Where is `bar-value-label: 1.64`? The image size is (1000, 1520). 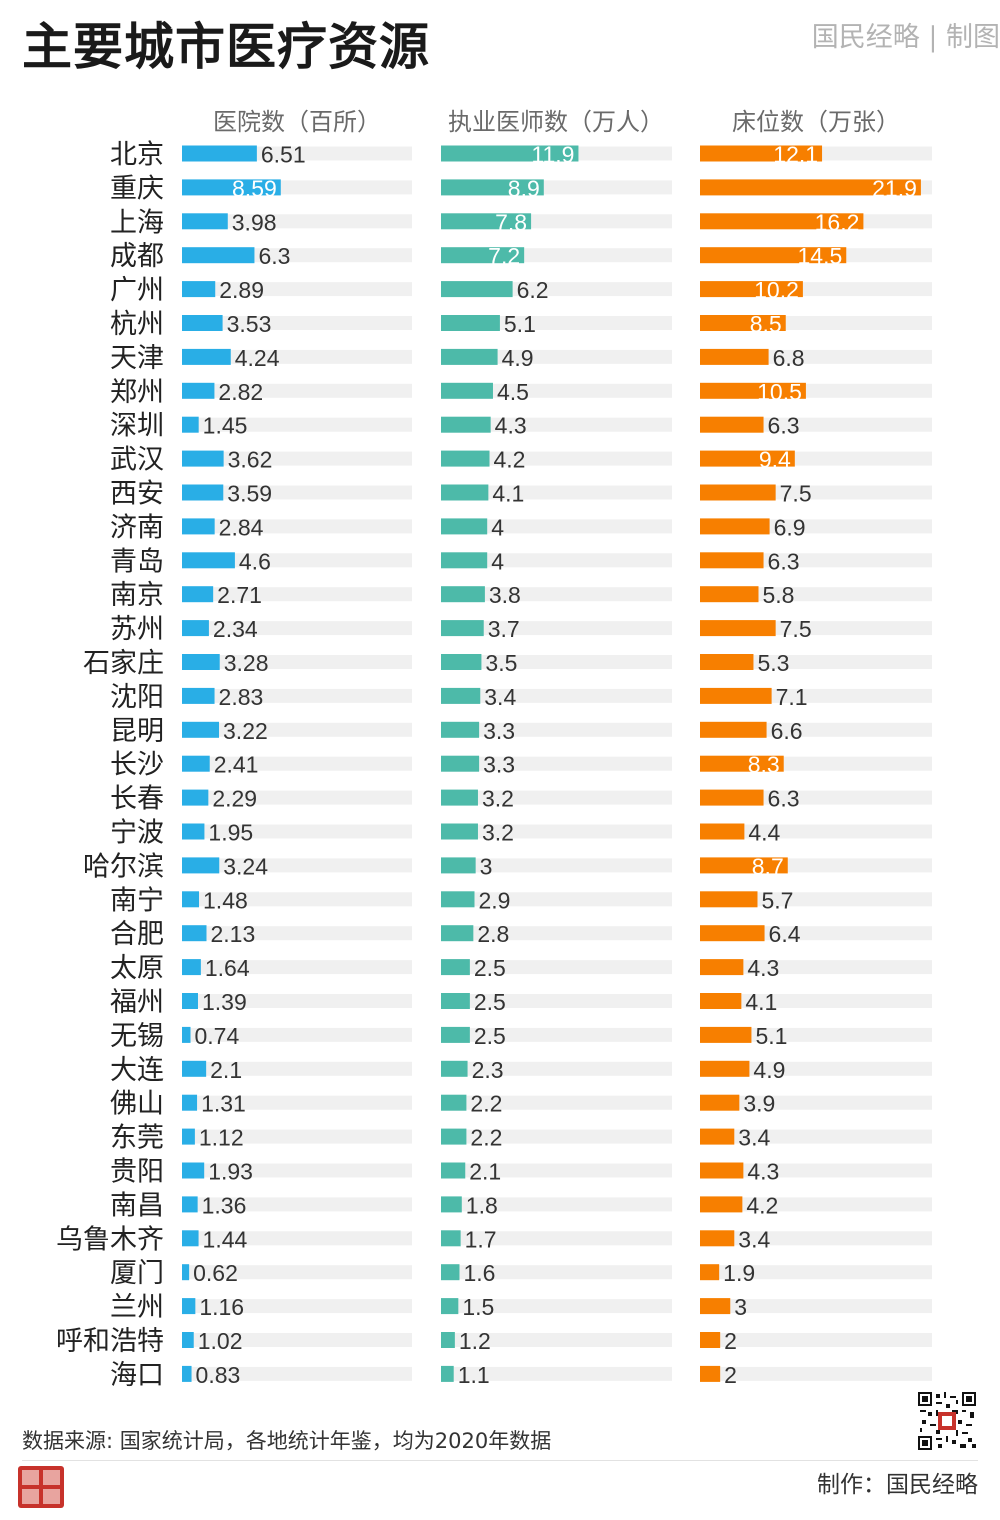
bar-value-label: 1.64 is located at coordinates (227, 968).